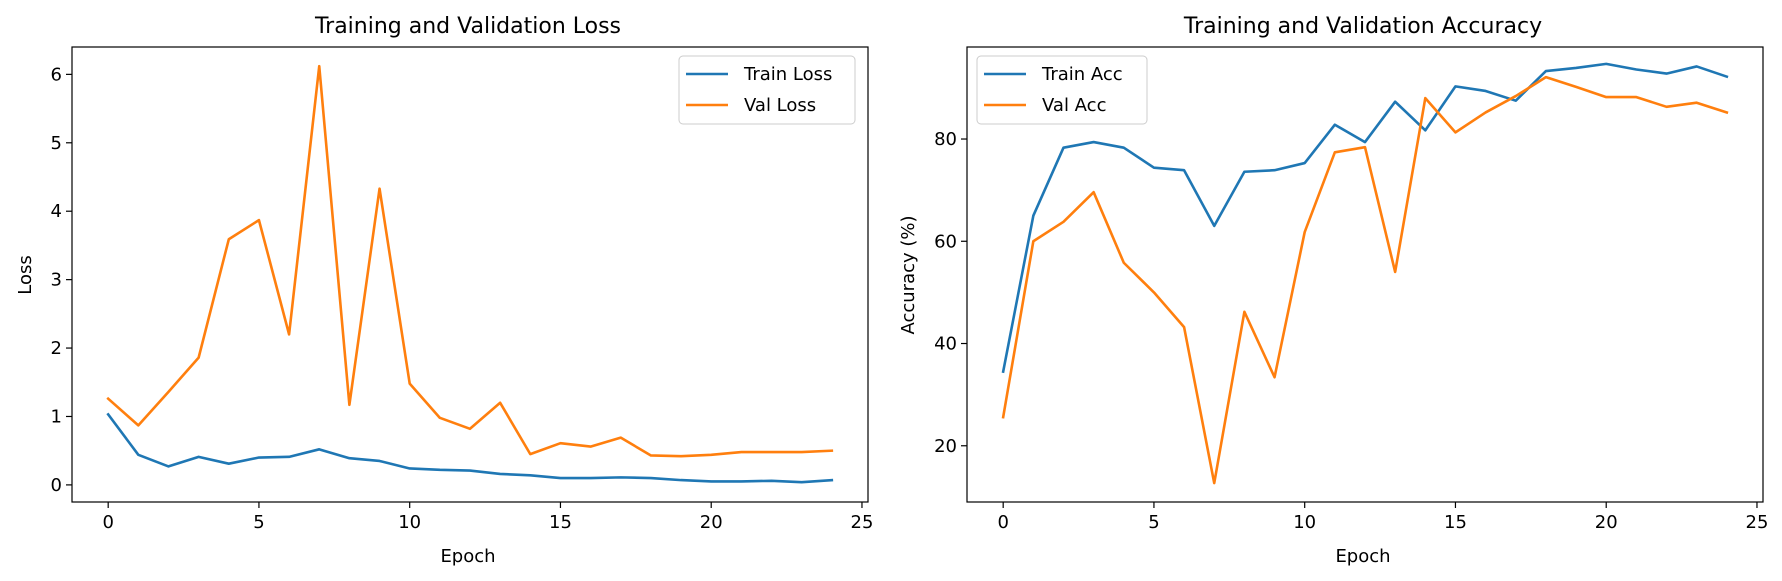 The image size is (1782, 581). I want to click on loss-y-ticks: 0 1 2 3 4 5 6, so click(61, 280).